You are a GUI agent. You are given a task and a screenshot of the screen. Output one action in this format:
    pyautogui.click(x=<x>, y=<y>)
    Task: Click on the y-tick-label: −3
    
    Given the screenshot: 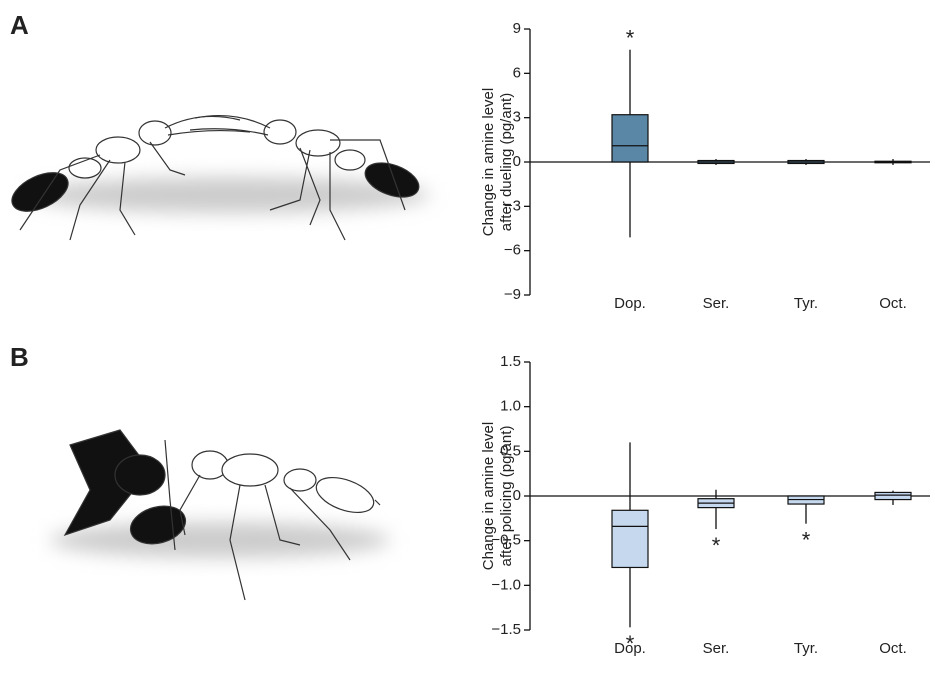 What is the action you would take?
    pyautogui.click(x=512, y=205)
    